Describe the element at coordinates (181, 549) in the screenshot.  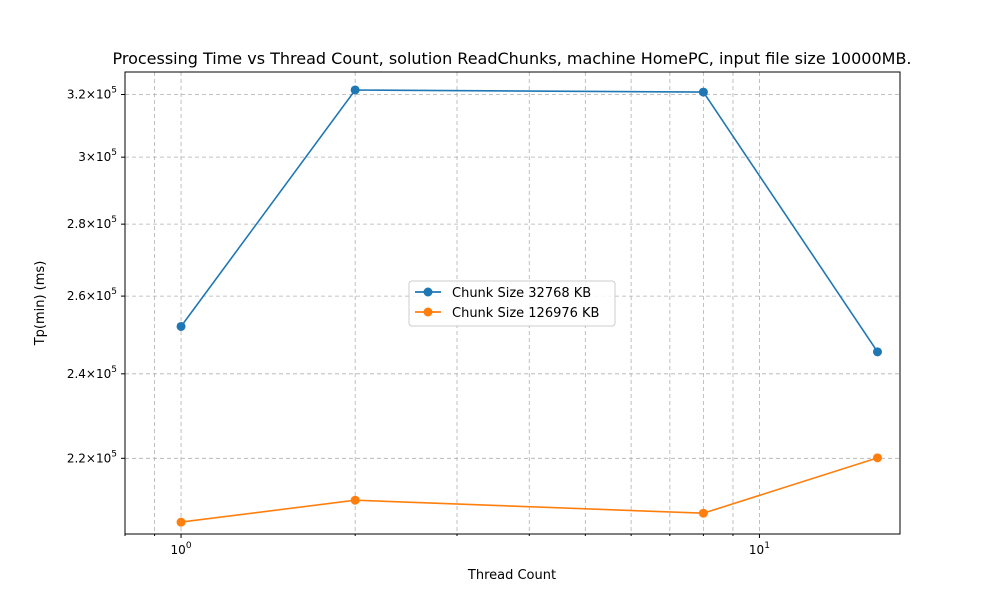
I see `x-tick-label: 10⁰` at that location.